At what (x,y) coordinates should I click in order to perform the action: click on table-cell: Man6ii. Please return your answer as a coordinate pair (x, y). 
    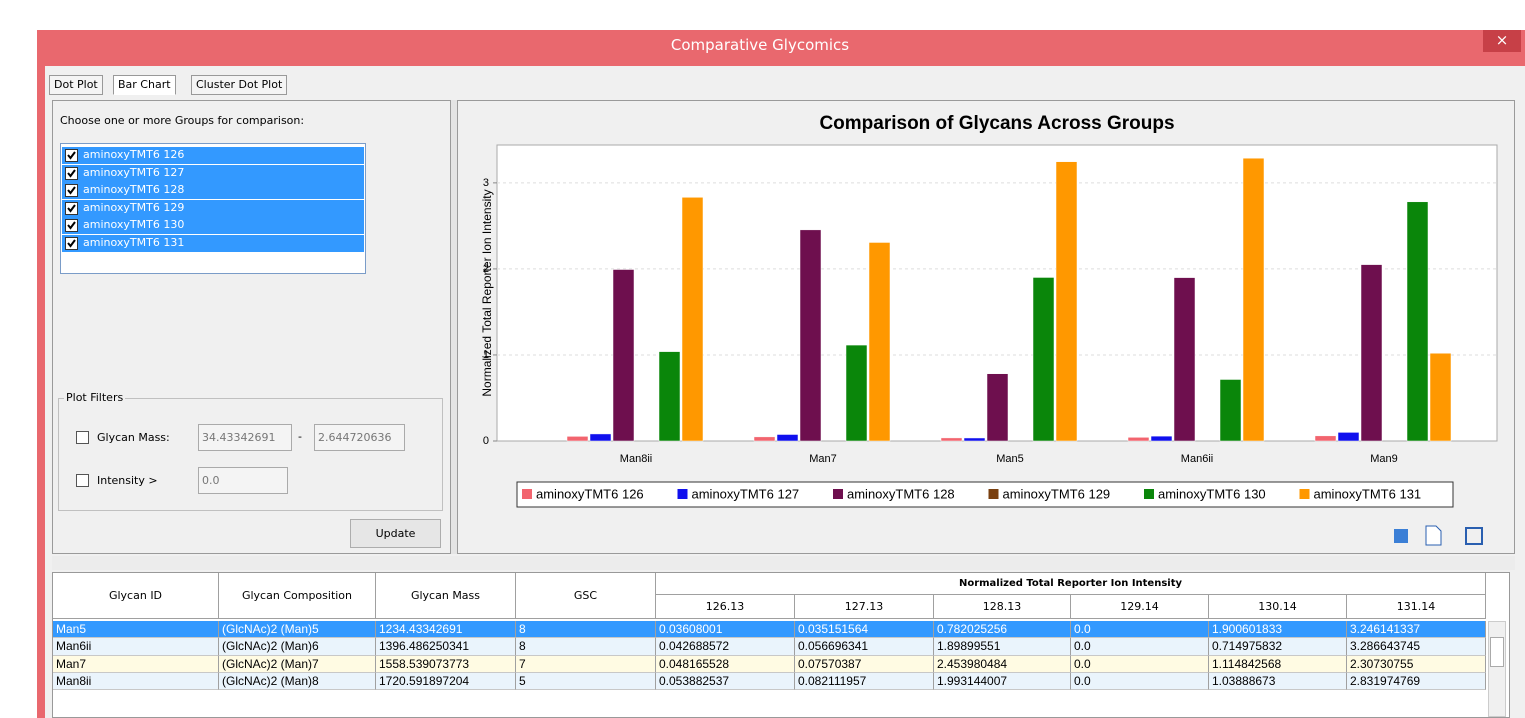
    Looking at the image, I should click on (136, 647).